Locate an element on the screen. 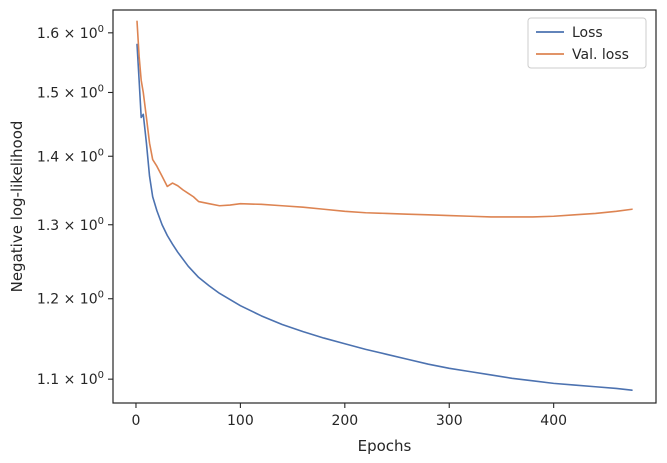 The height and width of the screenshot is (463, 667). y-tick-label: 1.3 × 100 is located at coordinates (70, 225).